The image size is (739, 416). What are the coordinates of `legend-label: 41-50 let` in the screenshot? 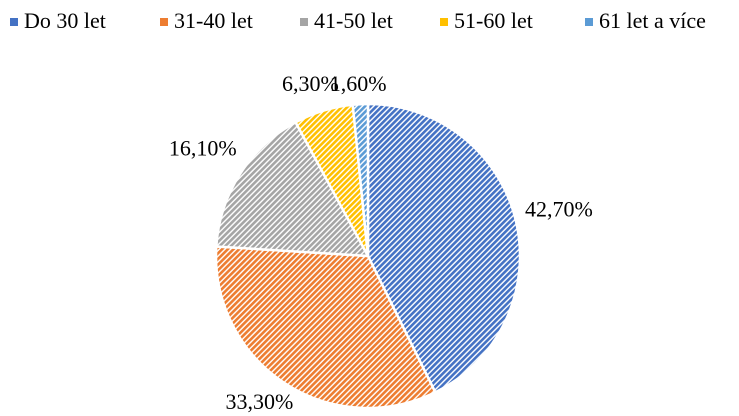 It's located at (353, 20).